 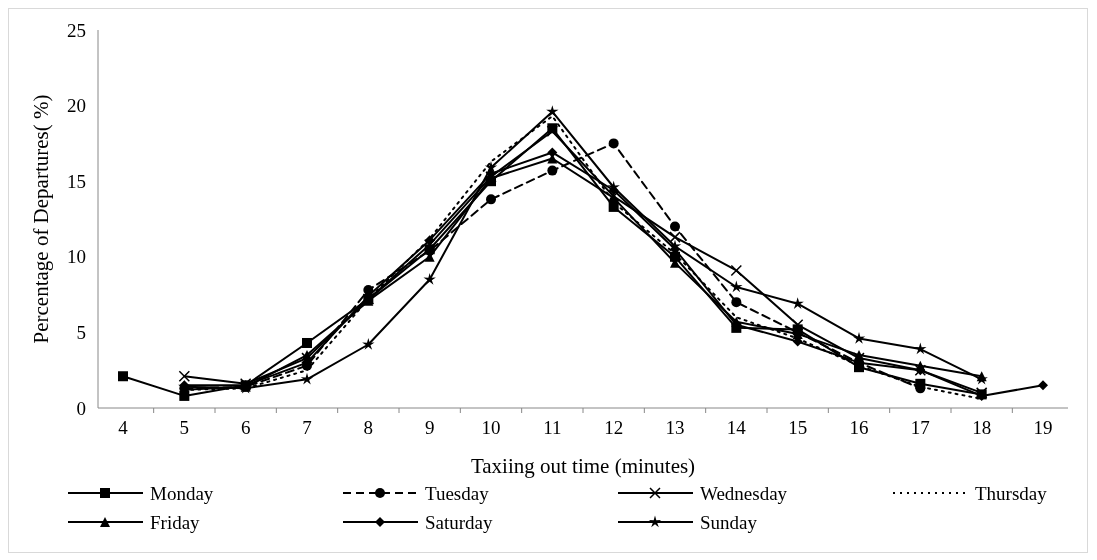 What do you see at coordinates (675, 427) in the screenshot?
I see `x-tick-label: 13` at bounding box center [675, 427].